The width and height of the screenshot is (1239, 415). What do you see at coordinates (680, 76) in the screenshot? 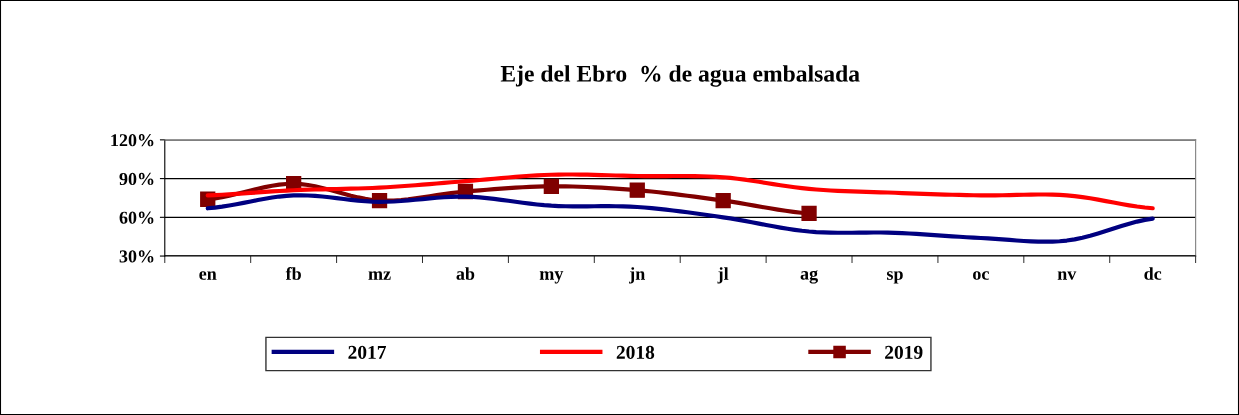
I see `chart-title: Eje del Ebro % de agua embalsada` at bounding box center [680, 76].